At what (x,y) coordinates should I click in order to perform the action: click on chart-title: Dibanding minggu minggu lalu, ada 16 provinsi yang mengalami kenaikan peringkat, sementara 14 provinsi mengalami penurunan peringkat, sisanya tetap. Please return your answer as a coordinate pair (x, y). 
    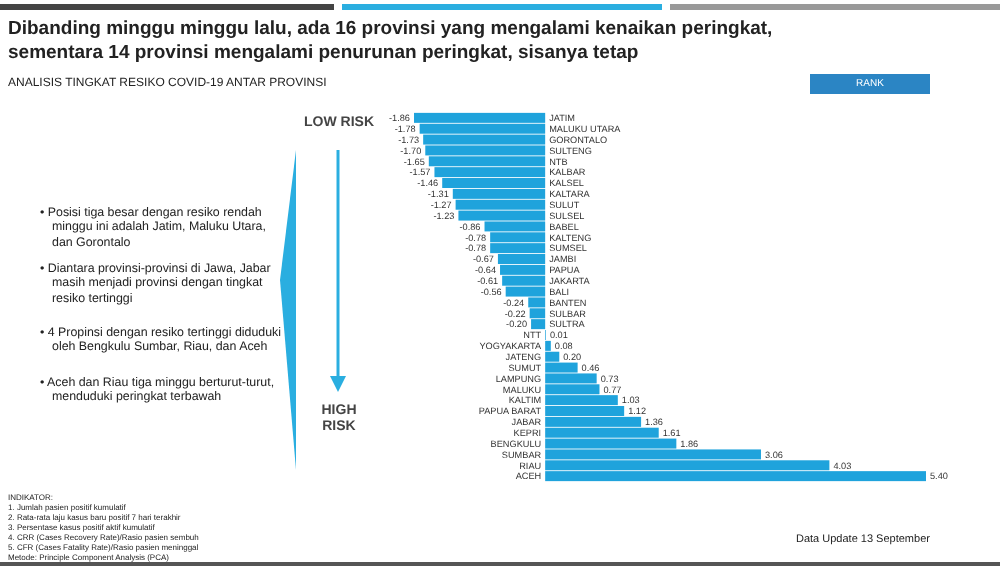
    Looking at the image, I should click on (391, 42).